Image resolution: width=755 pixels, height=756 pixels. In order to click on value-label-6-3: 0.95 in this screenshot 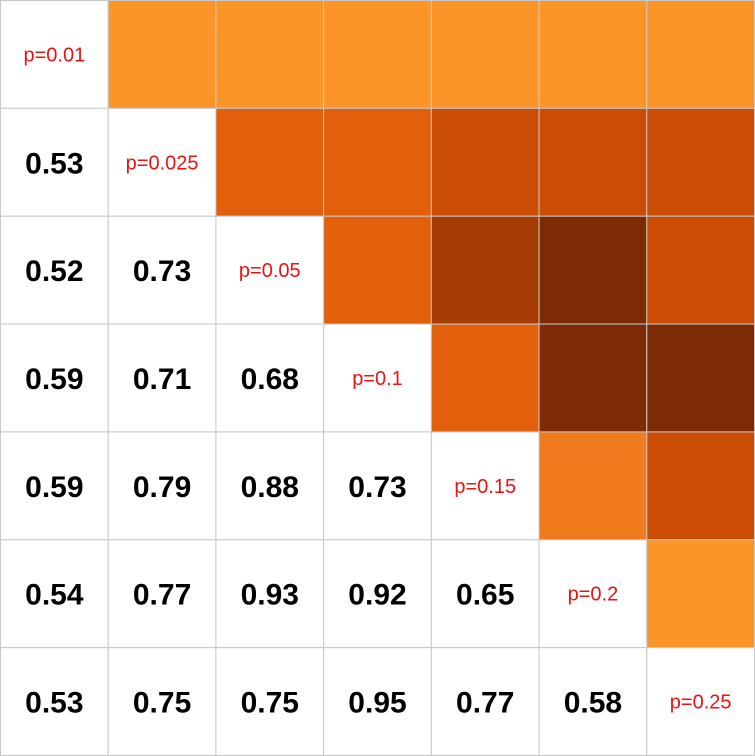, I will do `click(377, 703)`.